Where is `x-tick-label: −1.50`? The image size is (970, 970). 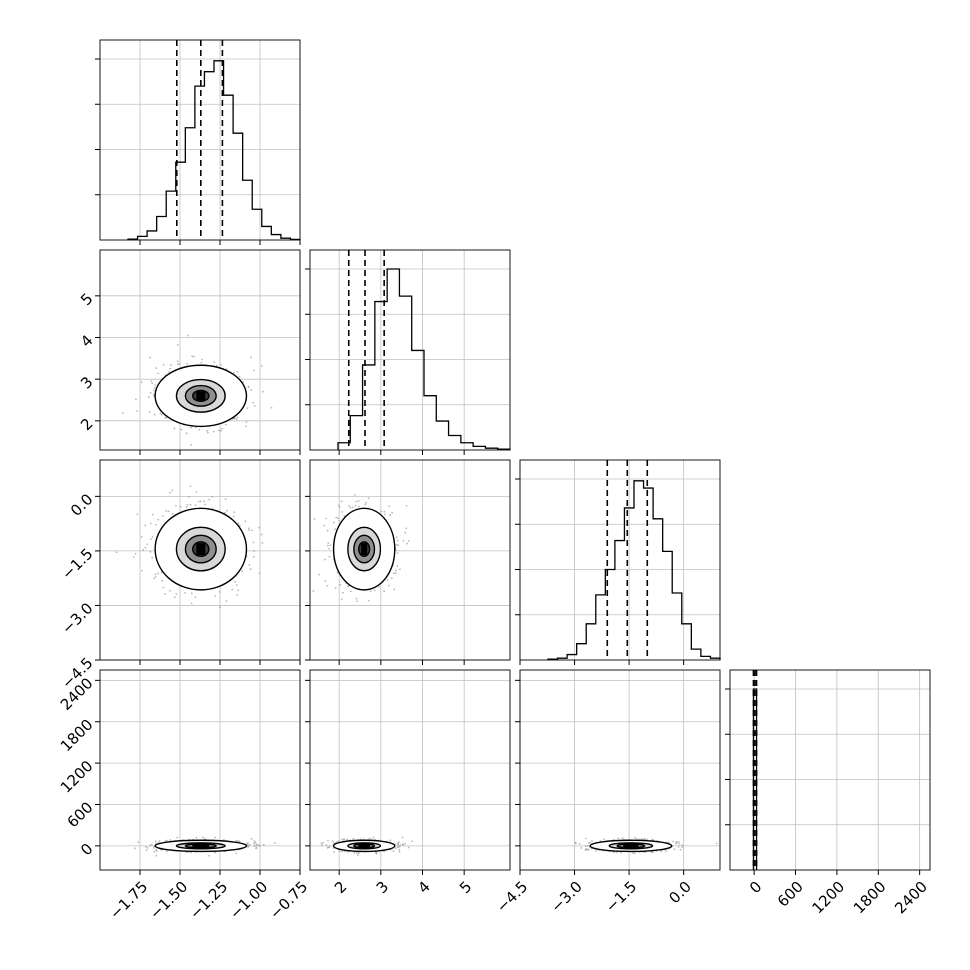
x-tick-label: −1.50 is located at coordinates (168, 900).